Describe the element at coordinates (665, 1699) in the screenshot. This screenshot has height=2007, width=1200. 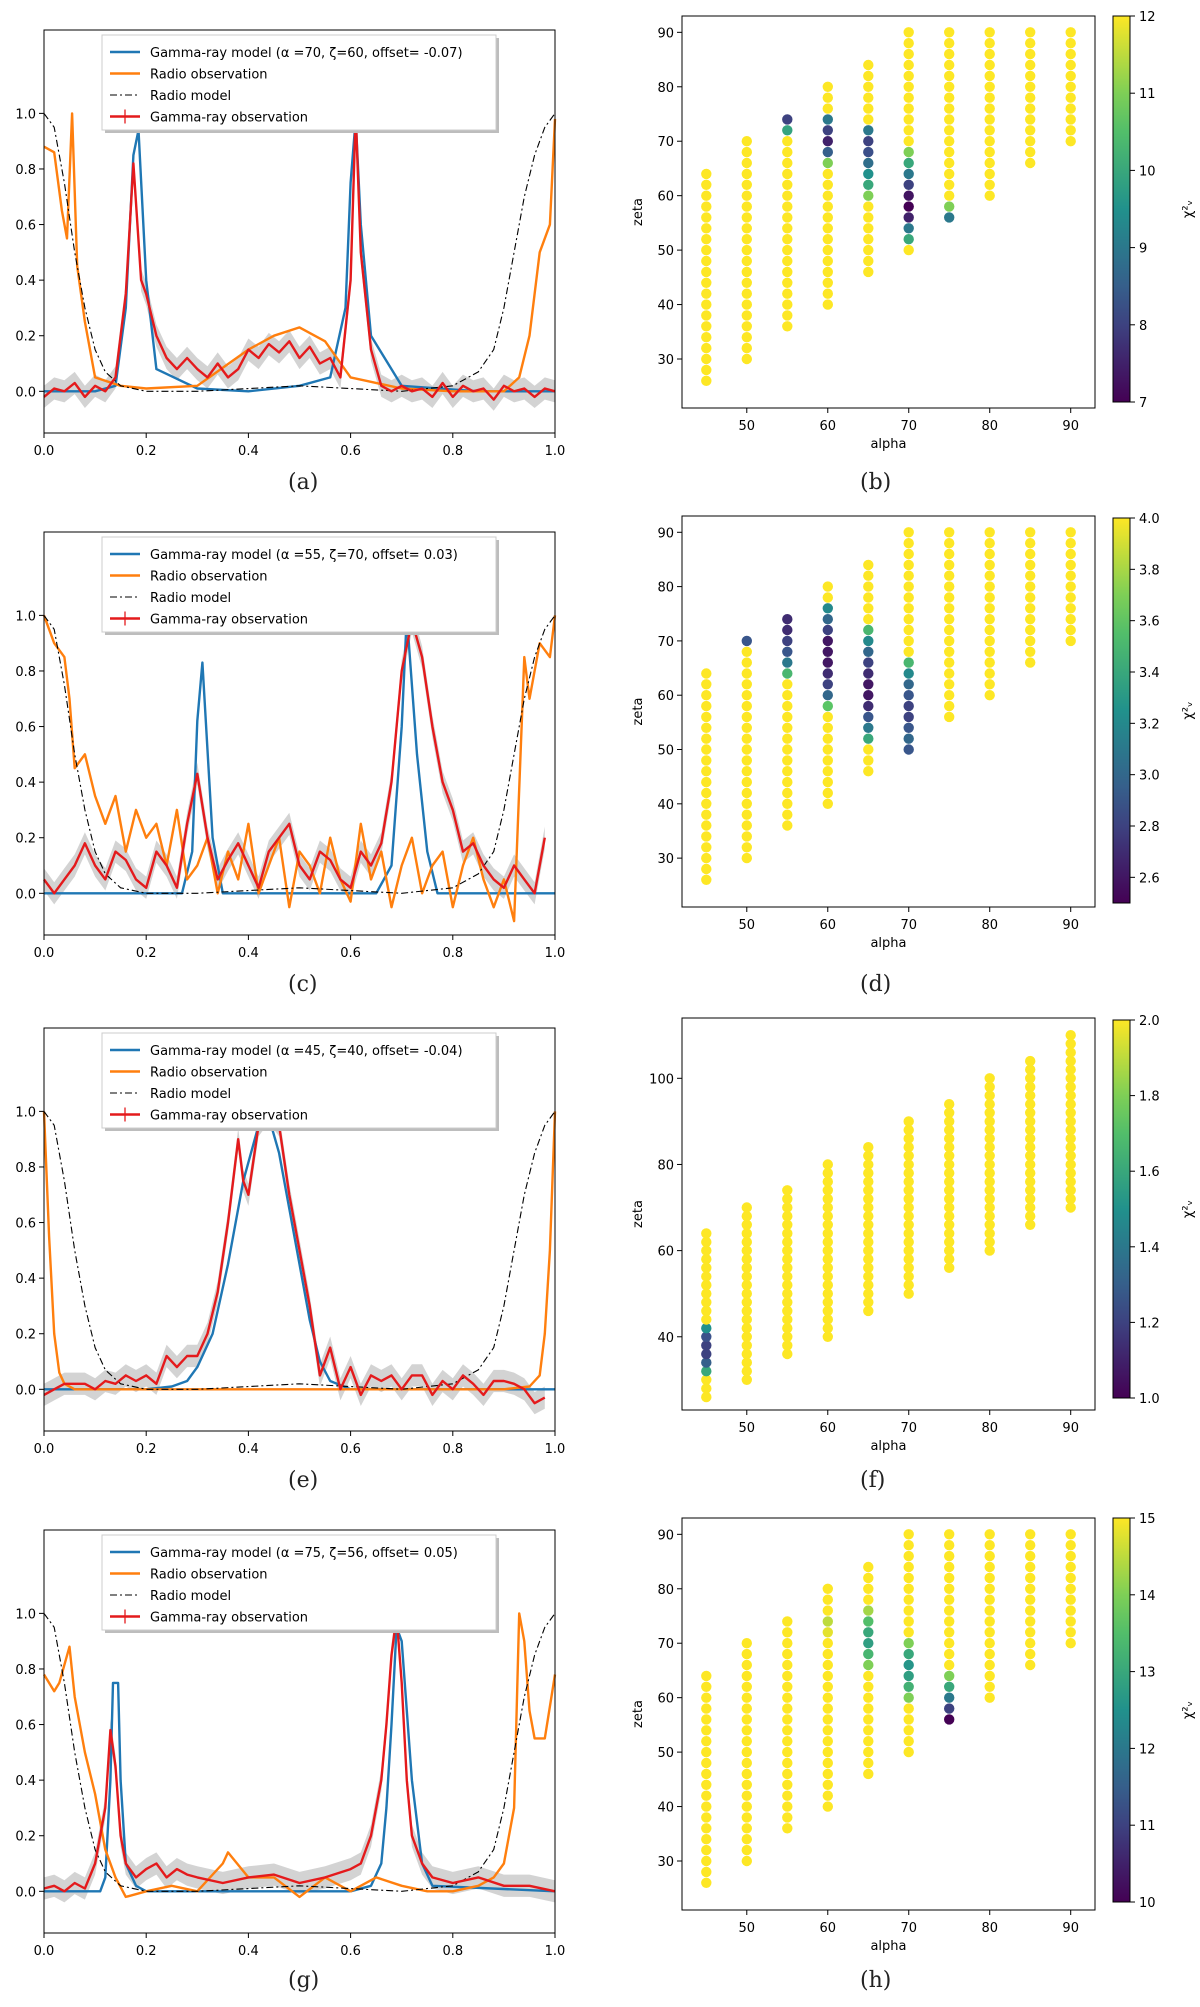
I see `y-tick-label: 60` at that location.